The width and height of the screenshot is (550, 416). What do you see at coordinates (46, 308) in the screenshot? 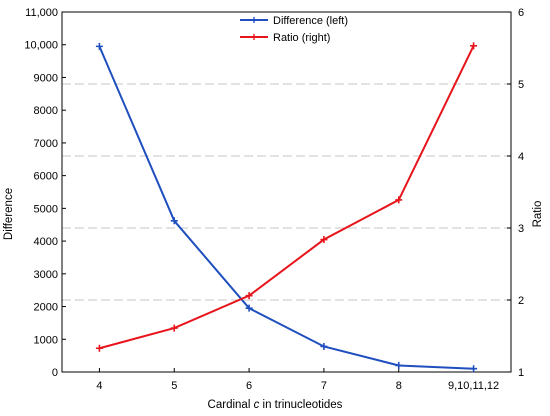
I see `left-tick-label: 2000` at bounding box center [46, 308].